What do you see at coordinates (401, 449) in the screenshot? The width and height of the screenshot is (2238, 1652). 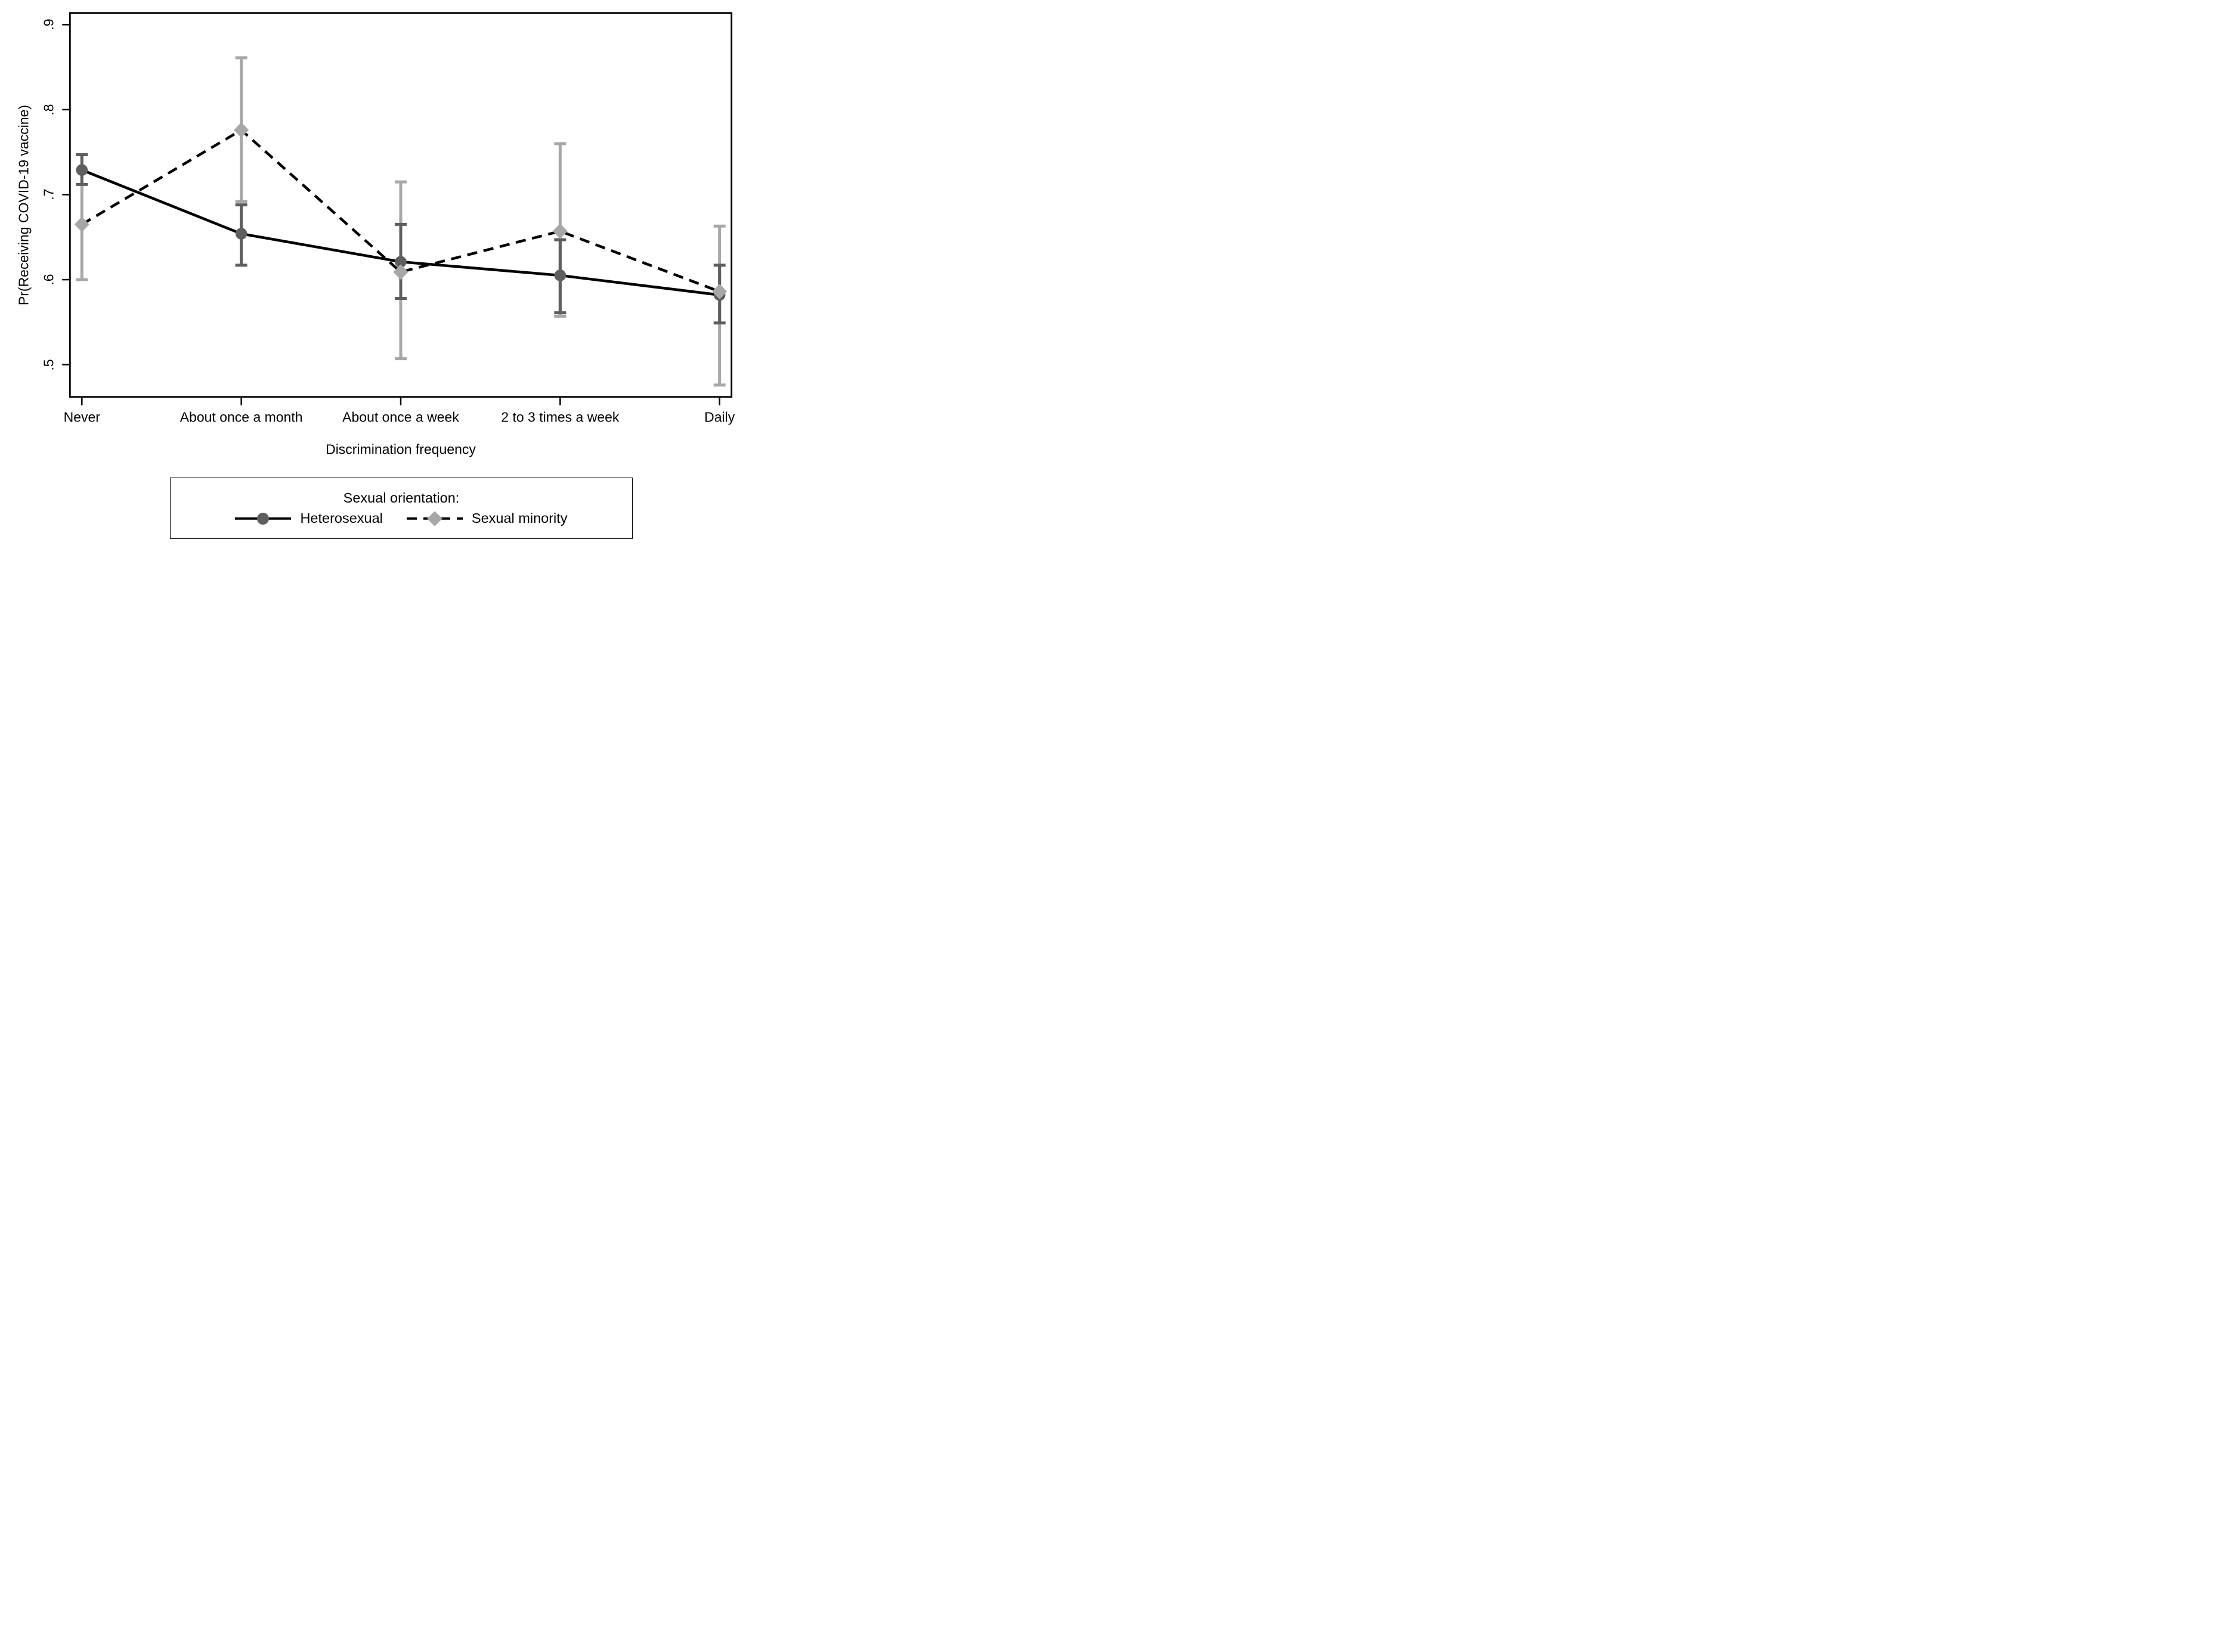 I see `x-axis-title: Discrimination frequency` at bounding box center [401, 449].